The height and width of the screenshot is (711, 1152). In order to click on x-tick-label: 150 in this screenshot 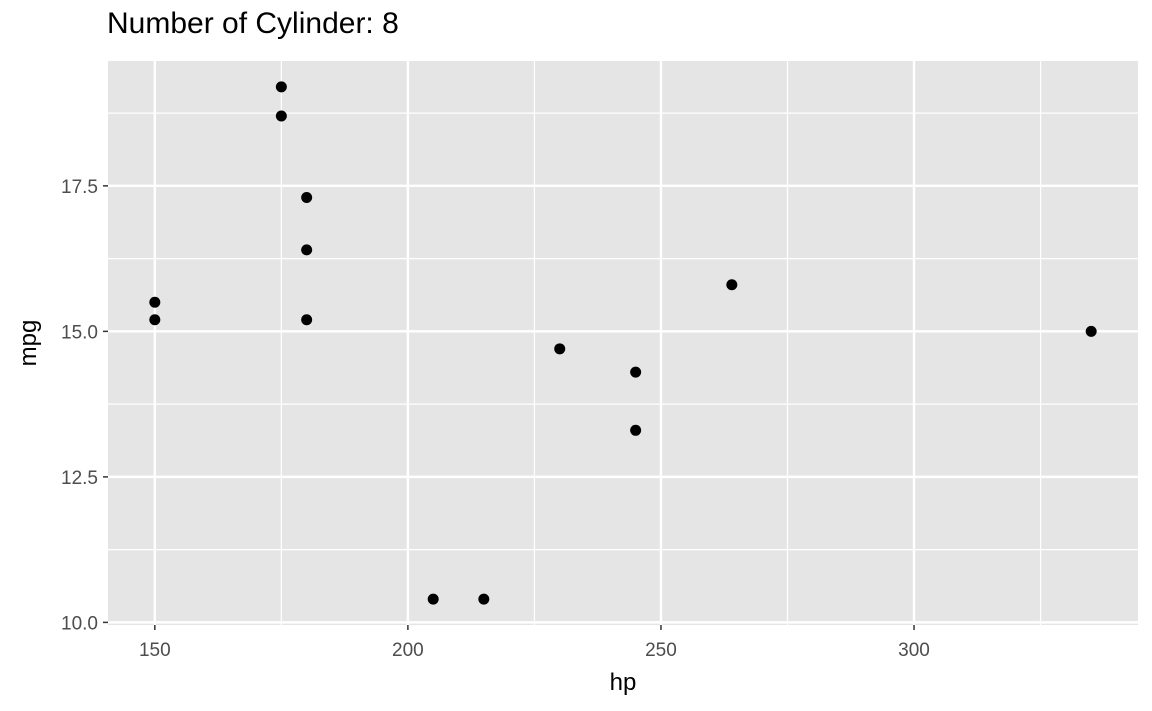, I will do `click(155, 650)`.